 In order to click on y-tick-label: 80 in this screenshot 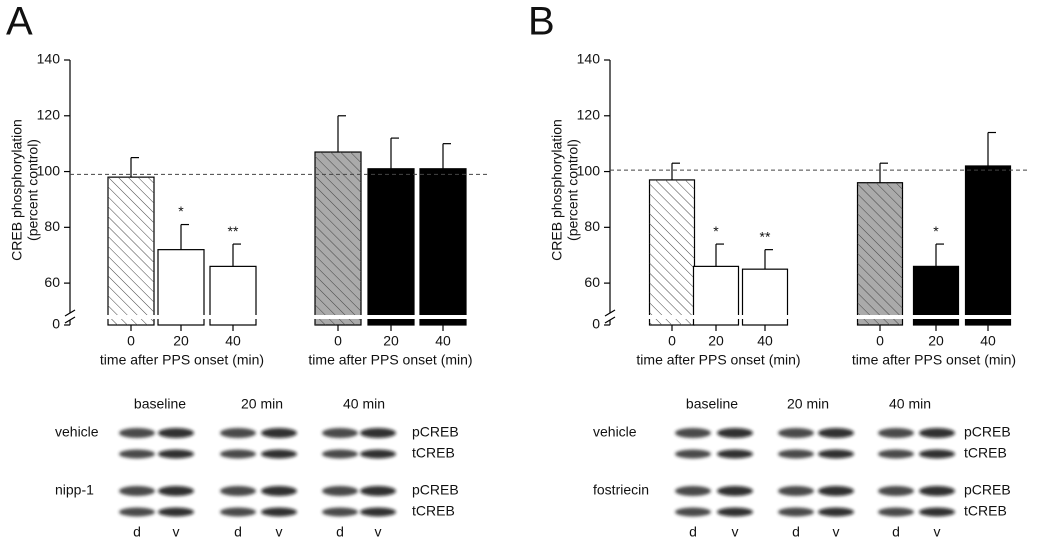, I will do `click(52, 226)`.